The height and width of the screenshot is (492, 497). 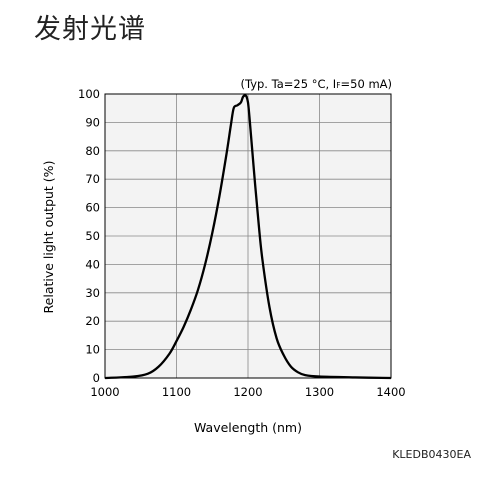 What do you see at coordinates (390, 392) in the screenshot?
I see `x-tick-label: 1400` at bounding box center [390, 392].